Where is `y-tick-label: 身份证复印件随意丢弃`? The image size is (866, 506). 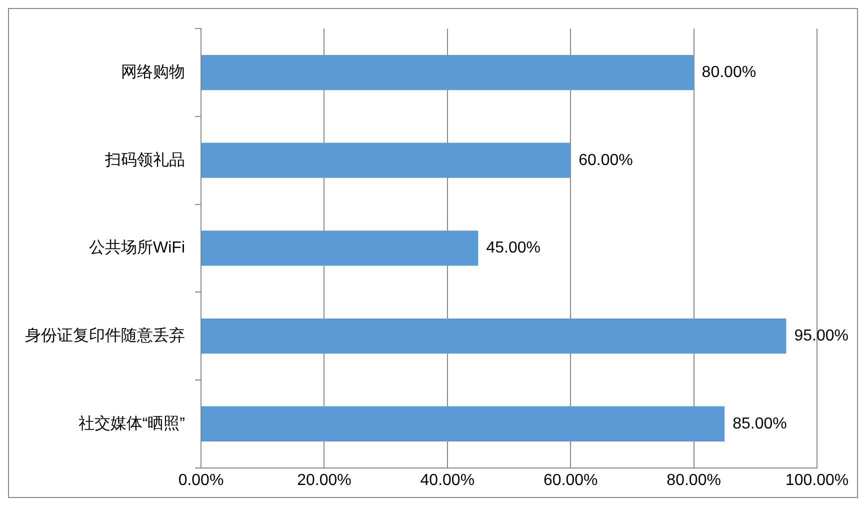
y-tick-label: 身份证复印件随意丢弃 is located at coordinates (105, 335).